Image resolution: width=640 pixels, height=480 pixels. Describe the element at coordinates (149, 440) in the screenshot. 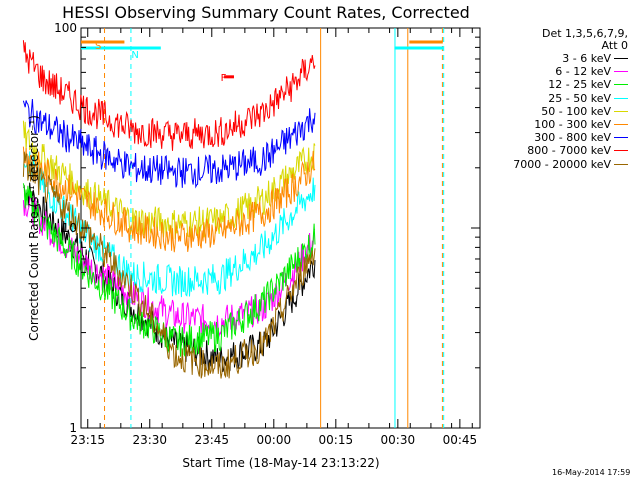

I see `x-tick-label: 23:30` at that location.